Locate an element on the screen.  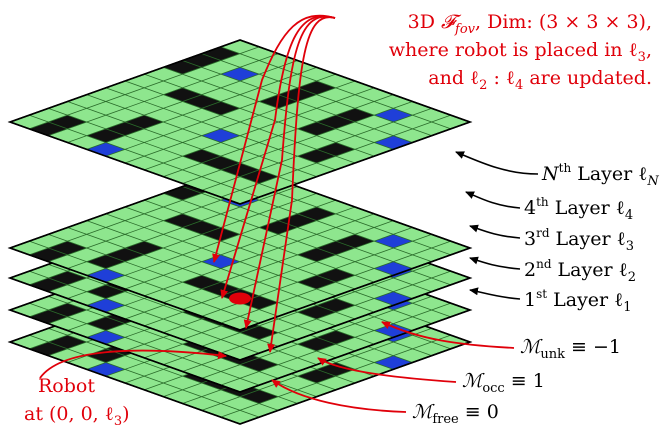
layer-label-1: 1st Layer ℓ1 is located at coordinates (578, 301).